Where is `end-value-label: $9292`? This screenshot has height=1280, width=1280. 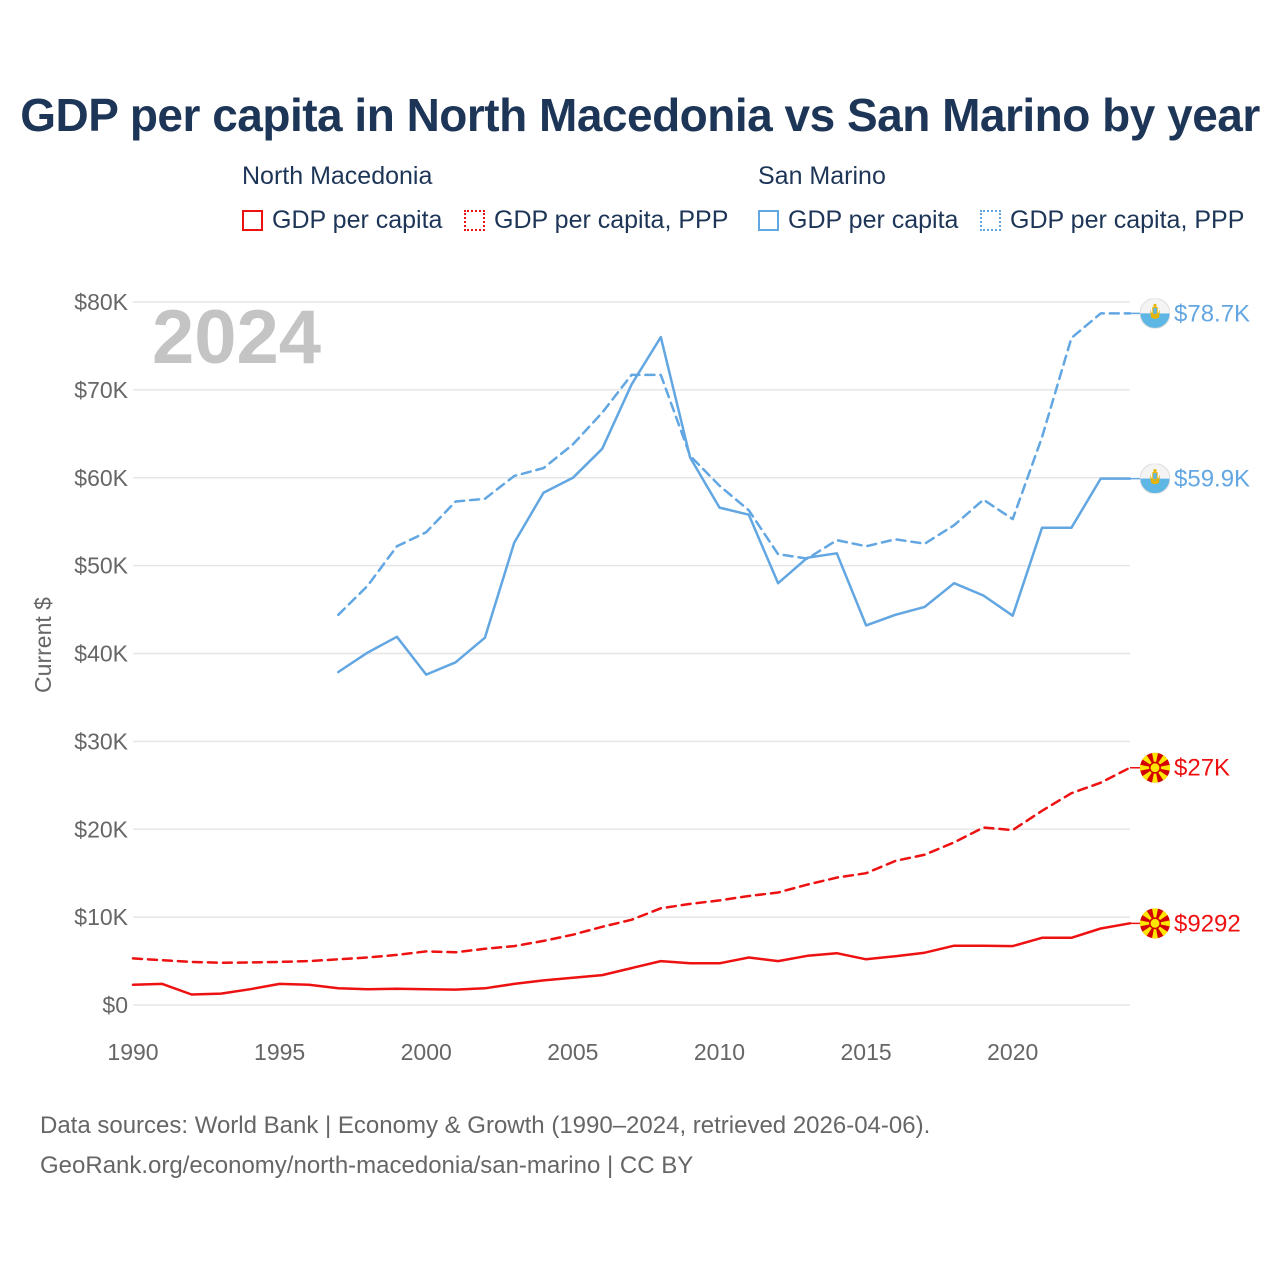
end-value-label: $9292 is located at coordinates (1207, 923).